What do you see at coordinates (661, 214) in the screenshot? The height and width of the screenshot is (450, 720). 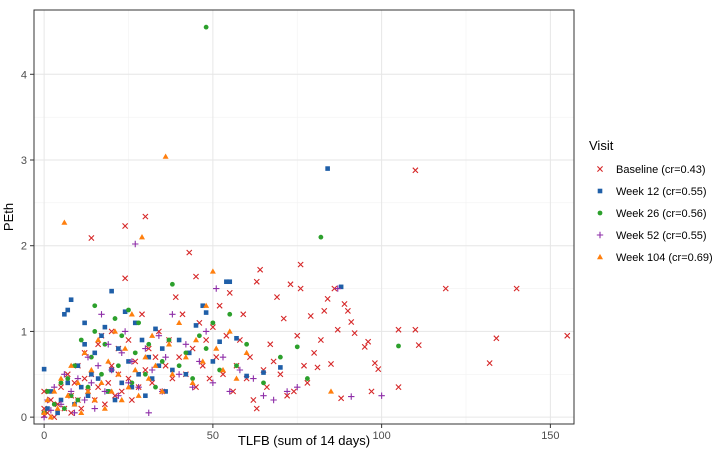 I see `legend-label: Week 26 (cr=0.56)` at bounding box center [661, 214].